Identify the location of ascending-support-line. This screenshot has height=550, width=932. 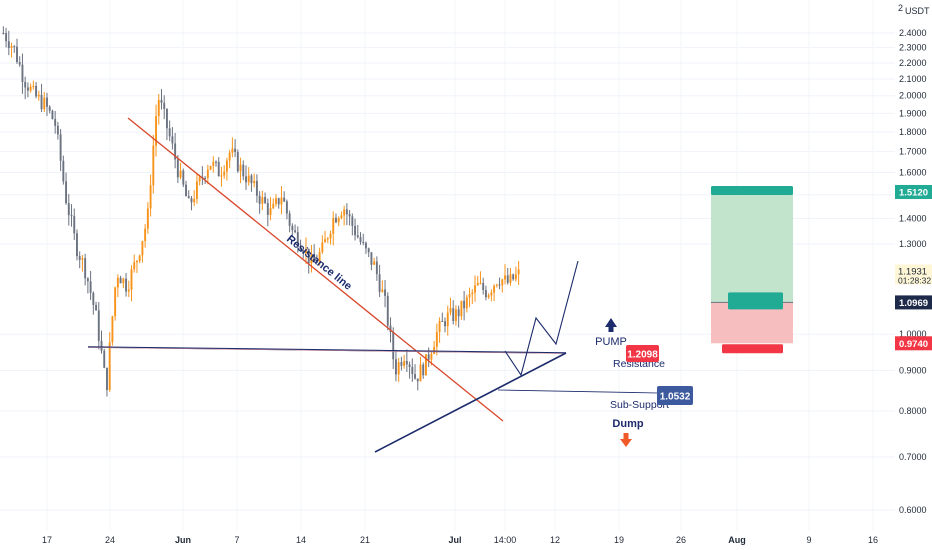
(470, 402).